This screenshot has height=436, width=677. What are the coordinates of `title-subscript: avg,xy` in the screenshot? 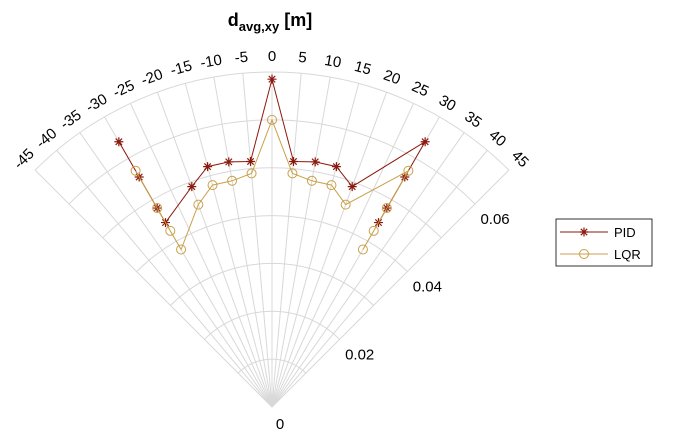 It's located at (259, 26).